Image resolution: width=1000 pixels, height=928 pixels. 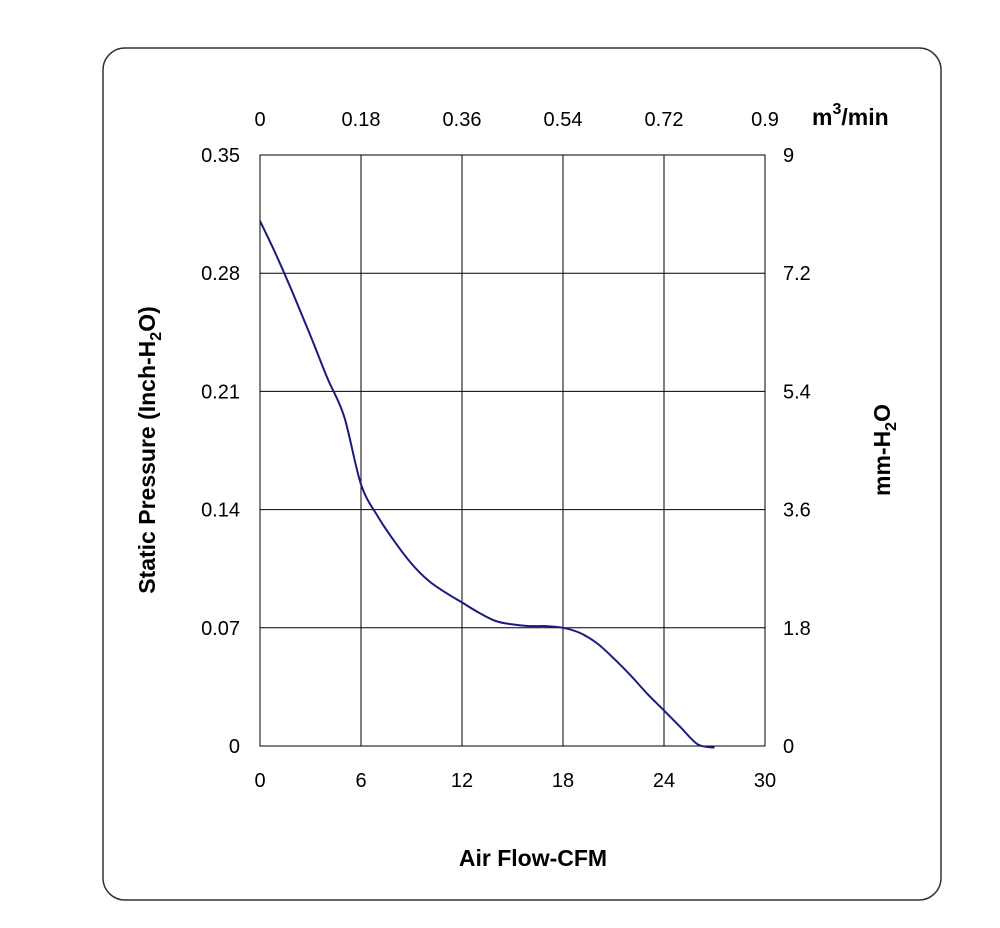 I want to click on y2-tick-label: 0, so click(x=788, y=747).